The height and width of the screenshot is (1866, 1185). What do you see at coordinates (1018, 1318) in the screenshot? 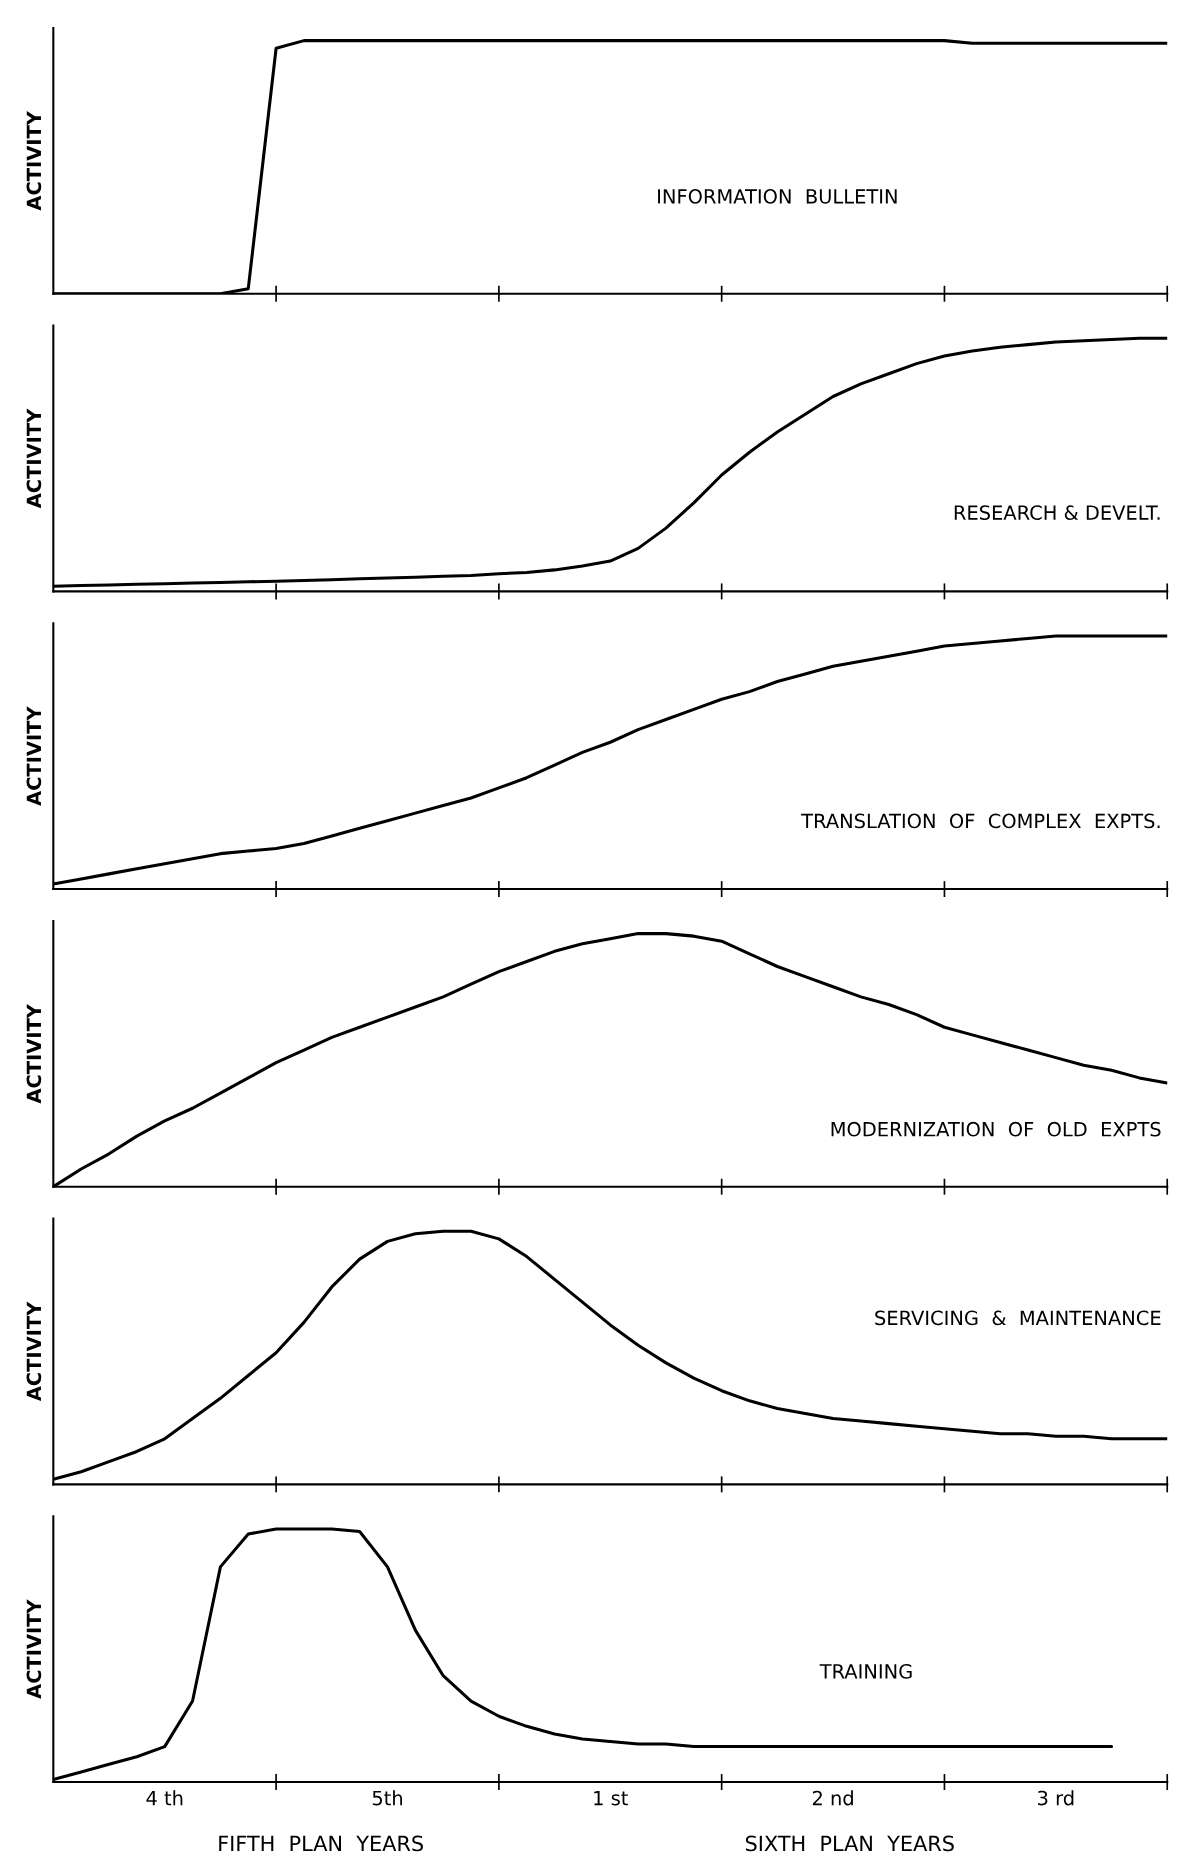
I see `text: SERVICING & MAINTENANCE` at bounding box center [1018, 1318].